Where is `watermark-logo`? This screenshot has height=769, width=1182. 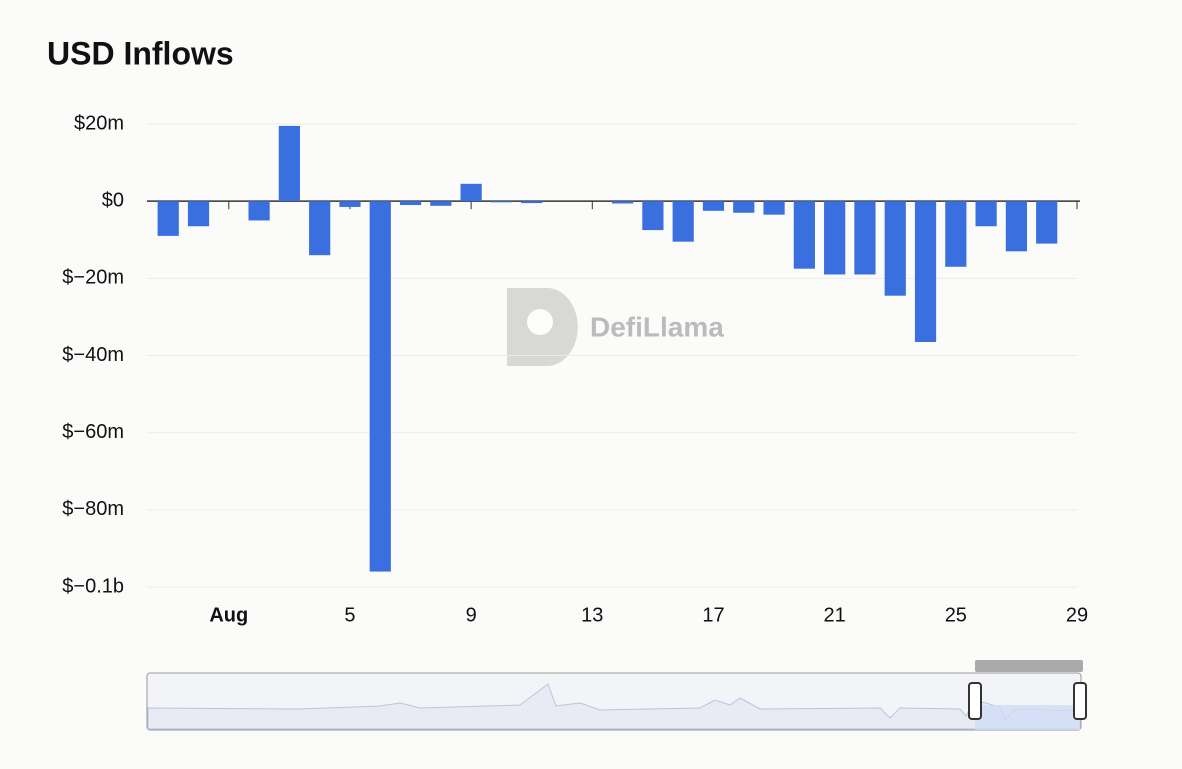
watermark-logo is located at coordinates (542, 327).